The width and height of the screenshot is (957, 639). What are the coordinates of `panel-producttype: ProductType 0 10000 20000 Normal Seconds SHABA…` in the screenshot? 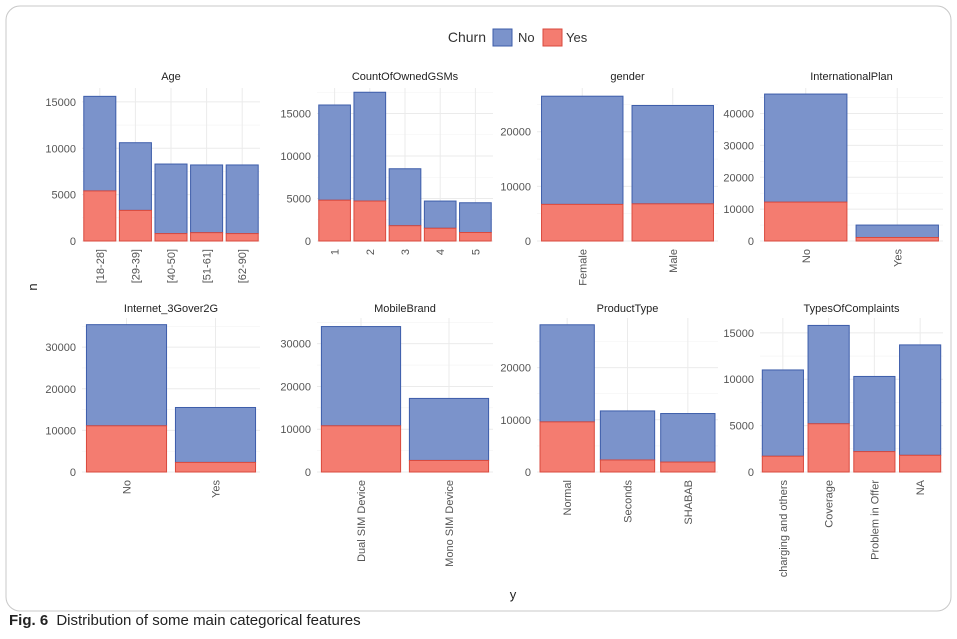 It's located at (609, 414).